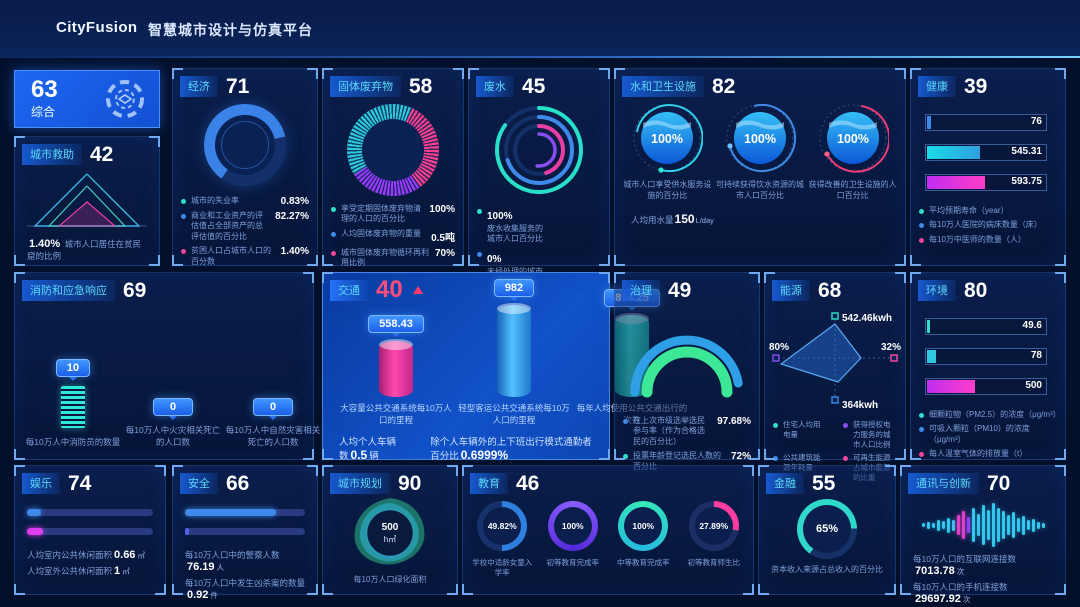 This screenshot has height=607, width=1080. What do you see at coordinates (785, 483) in the screenshot?
I see `panel-title: 金融` at bounding box center [785, 483].